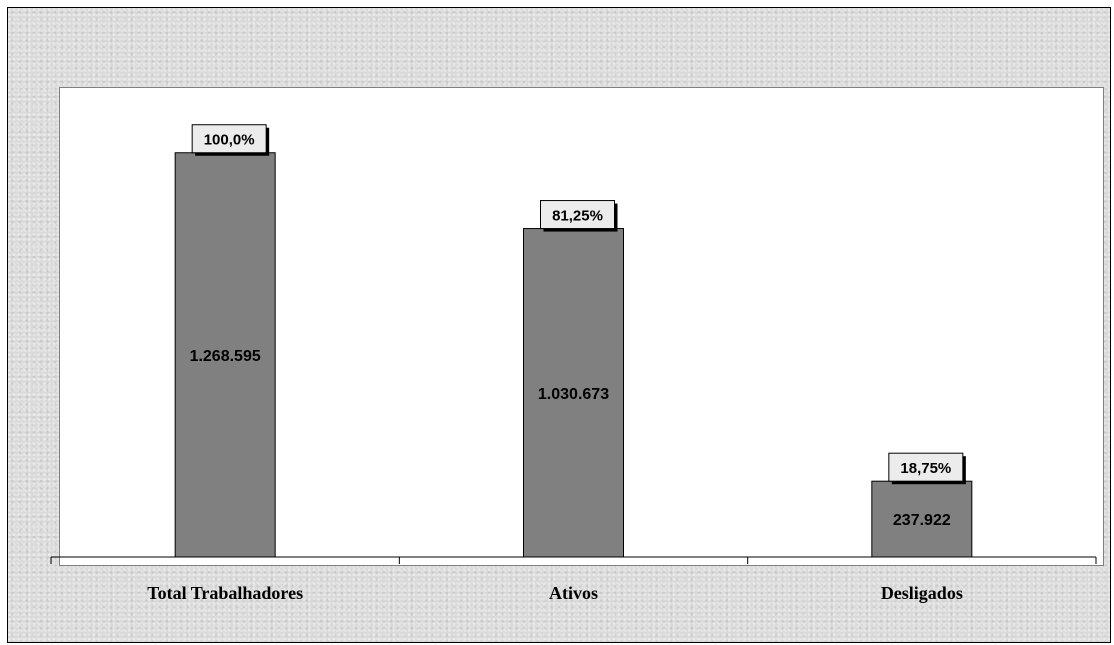 The height and width of the screenshot is (645, 1114). What do you see at coordinates (573, 593) in the screenshot?
I see `category-label: Ativos` at bounding box center [573, 593].